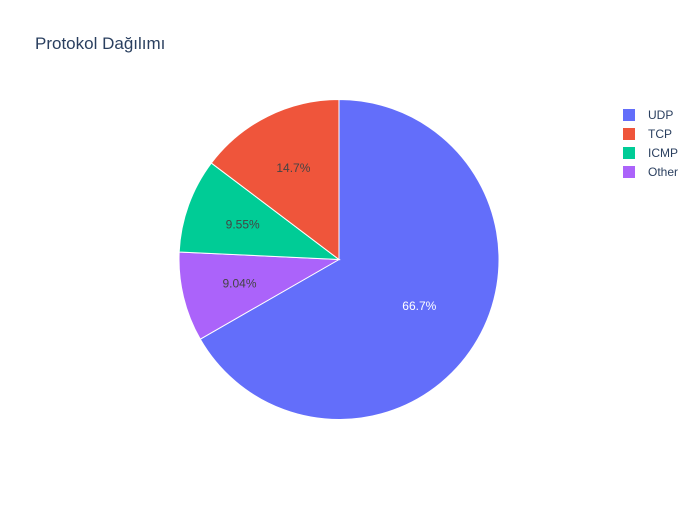  Describe the element at coordinates (663, 172) in the screenshot. I see `legend-label-other: Other` at that location.